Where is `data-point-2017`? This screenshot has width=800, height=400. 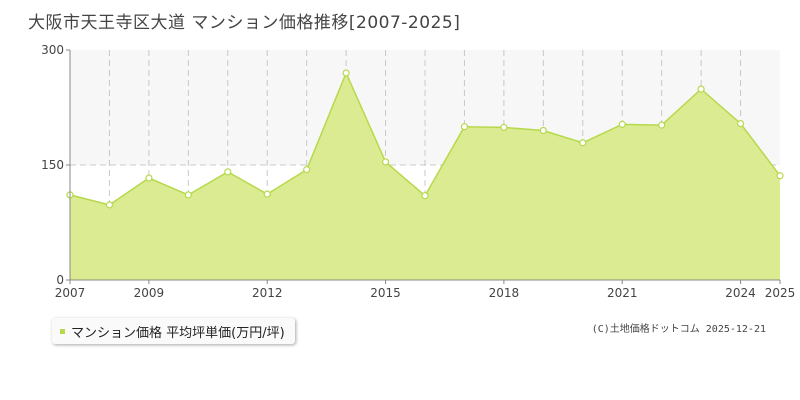
data-point-2017 is located at coordinates (464, 127).